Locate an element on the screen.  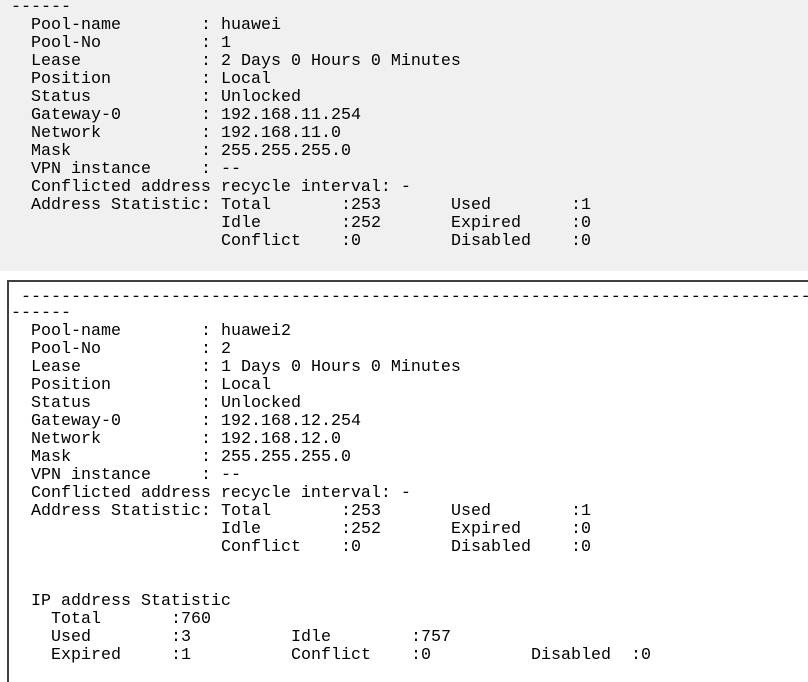
ip-statistic-title: IP address Statistic is located at coordinates (131, 601).